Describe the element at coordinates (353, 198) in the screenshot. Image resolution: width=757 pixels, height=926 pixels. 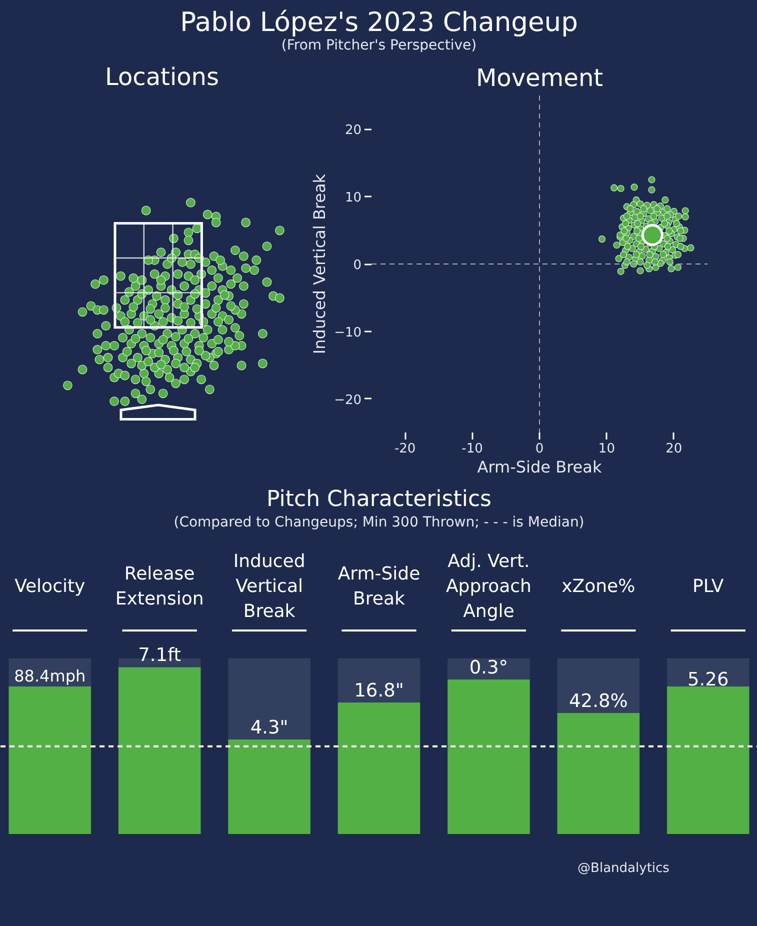
I see `y-tick-label: 10` at that location.